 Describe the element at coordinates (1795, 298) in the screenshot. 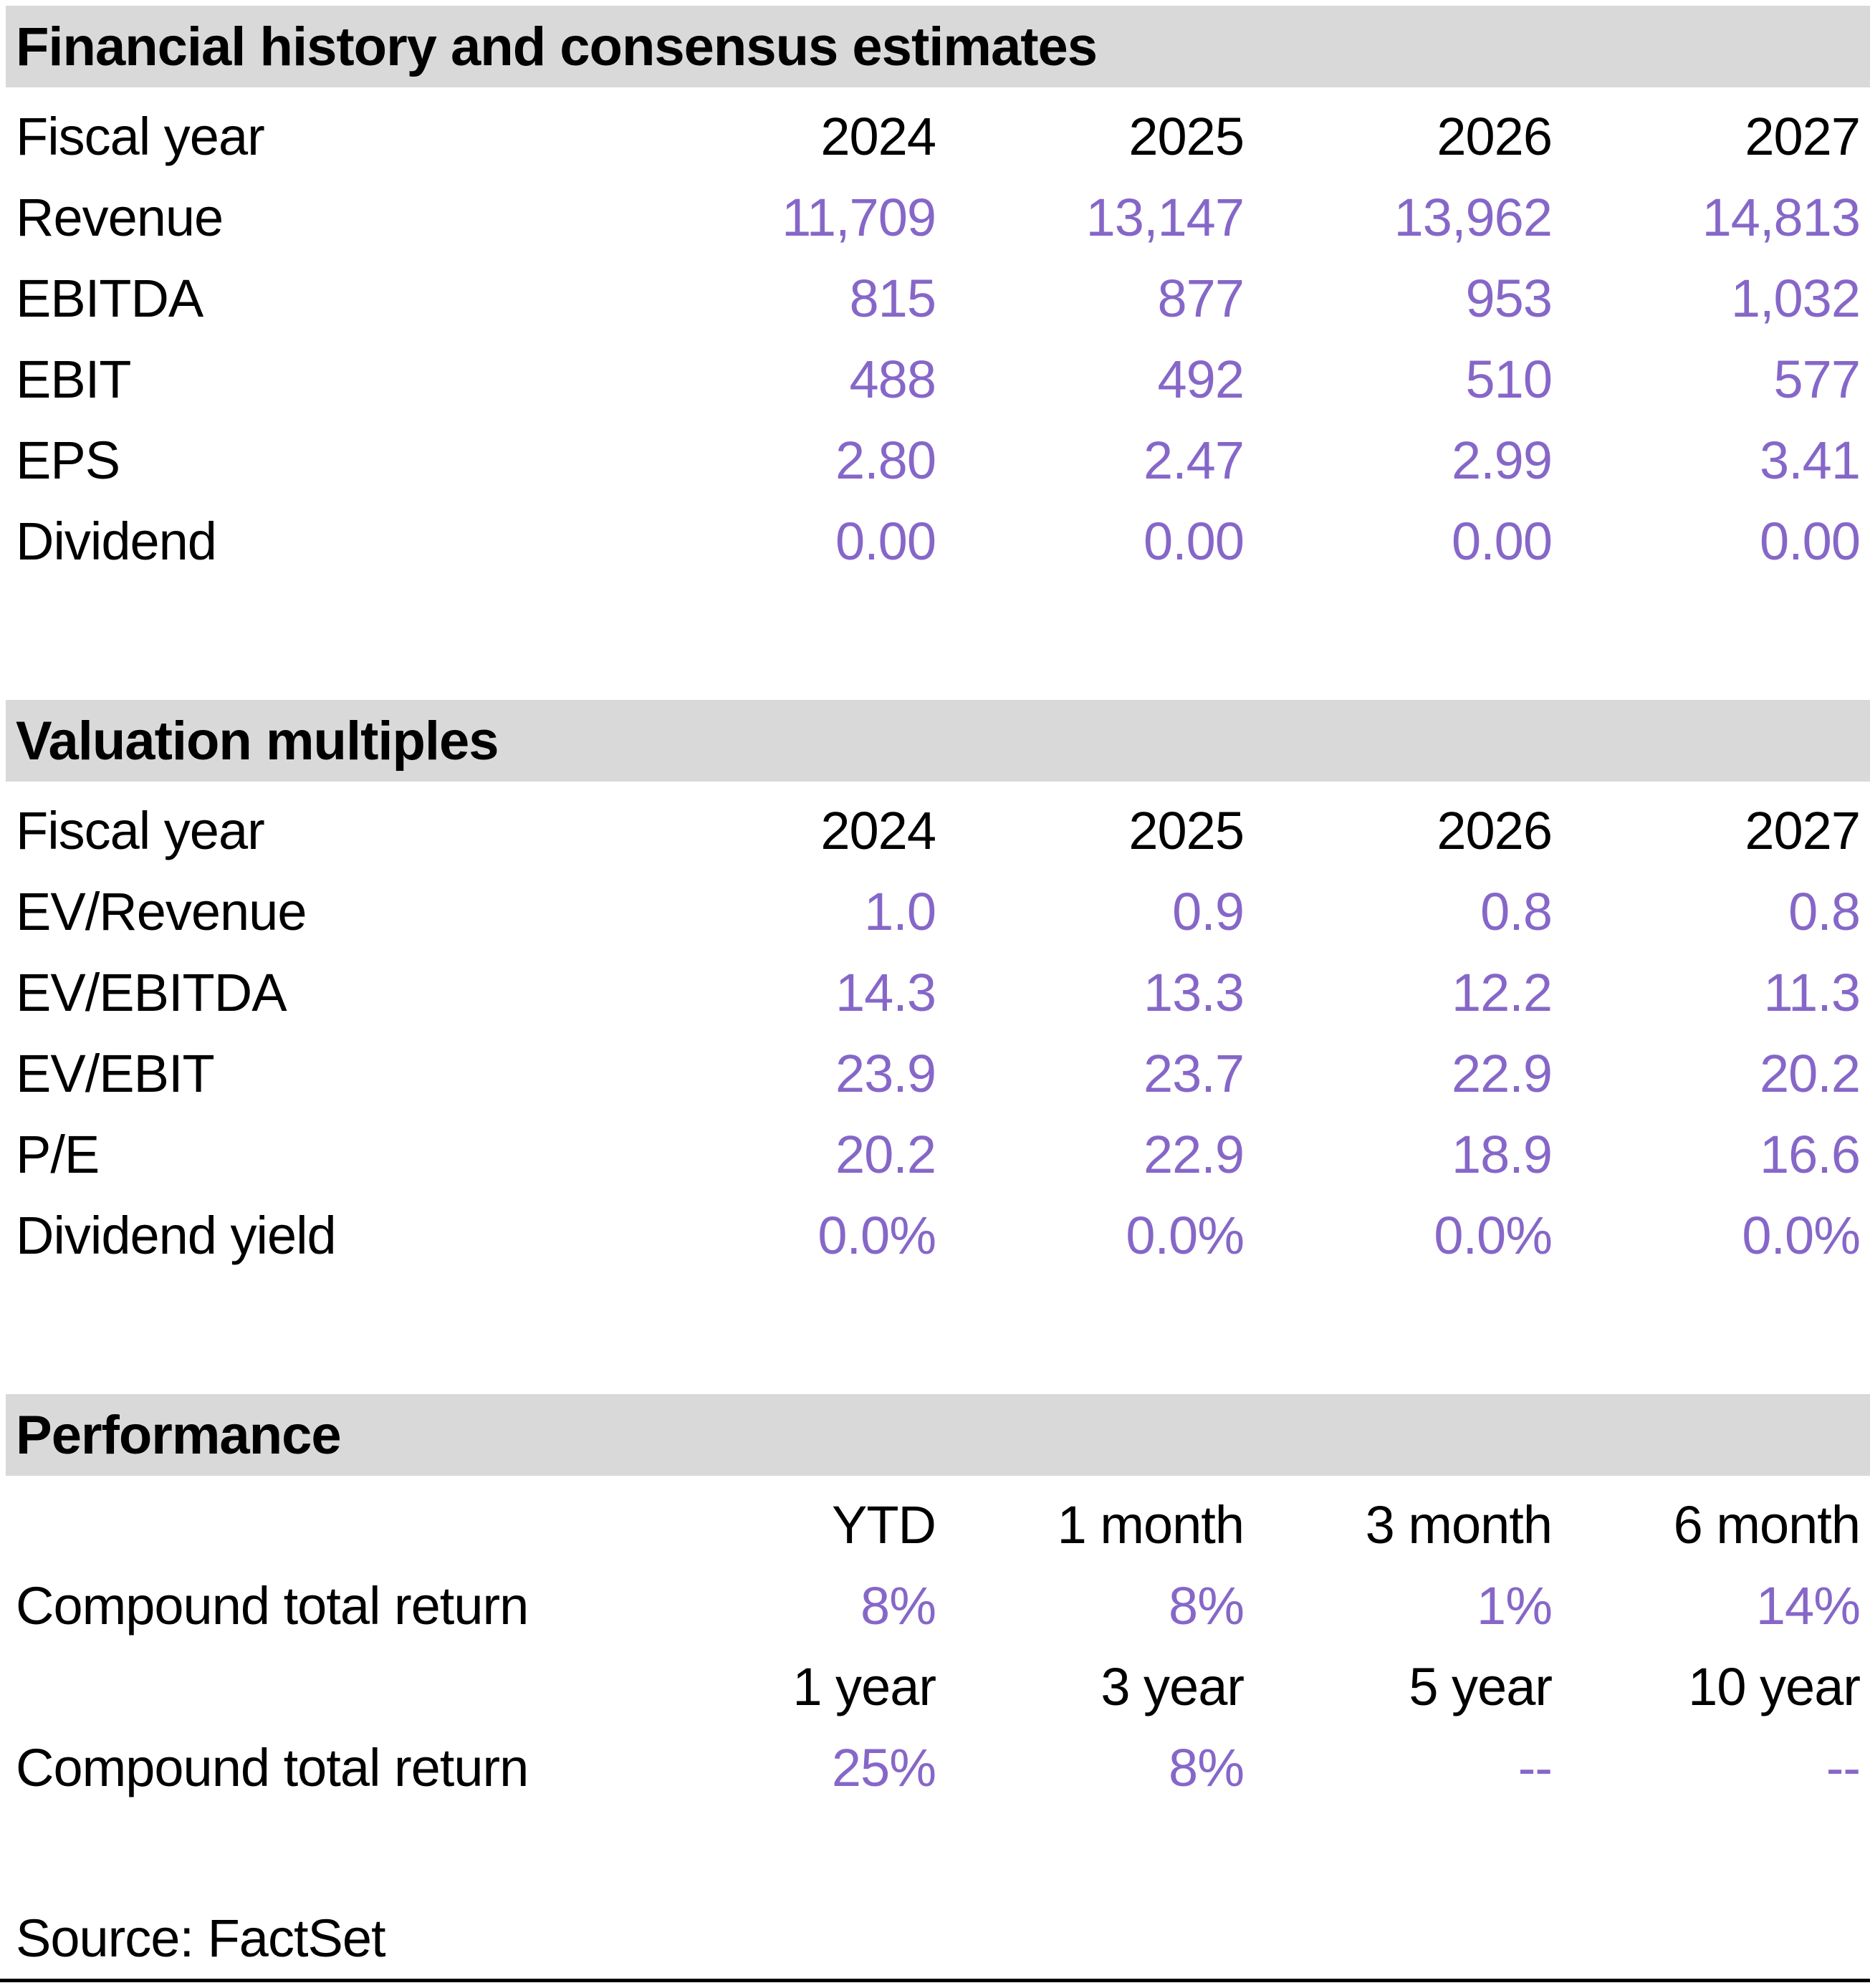

I see `cell-value: 1,032` at that location.